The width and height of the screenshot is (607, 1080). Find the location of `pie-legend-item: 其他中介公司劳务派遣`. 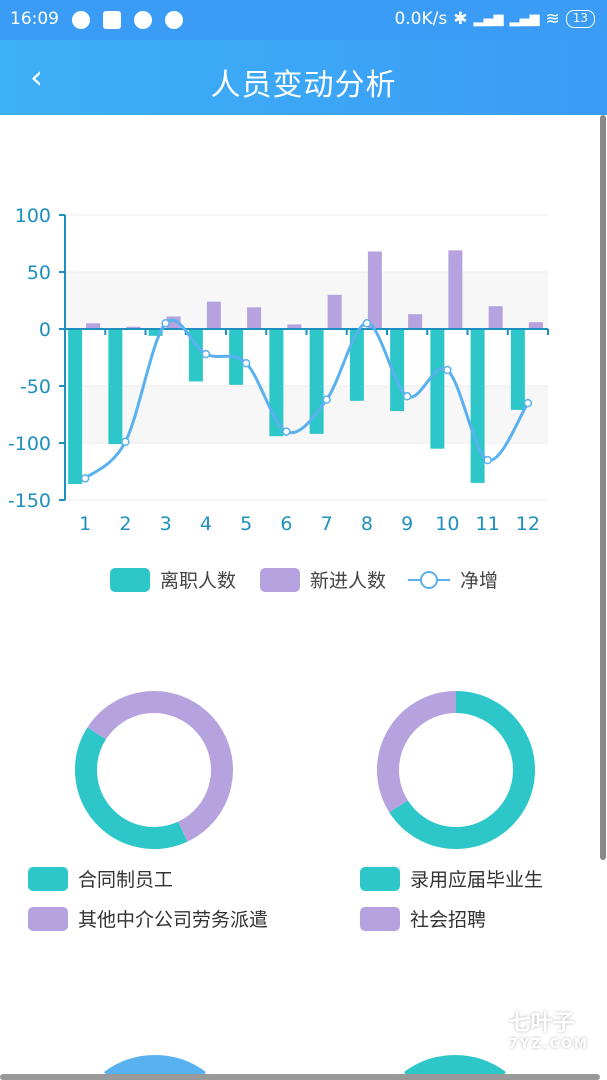

pie-legend-item: 其他中介公司劳务派遣 is located at coordinates (148, 918).